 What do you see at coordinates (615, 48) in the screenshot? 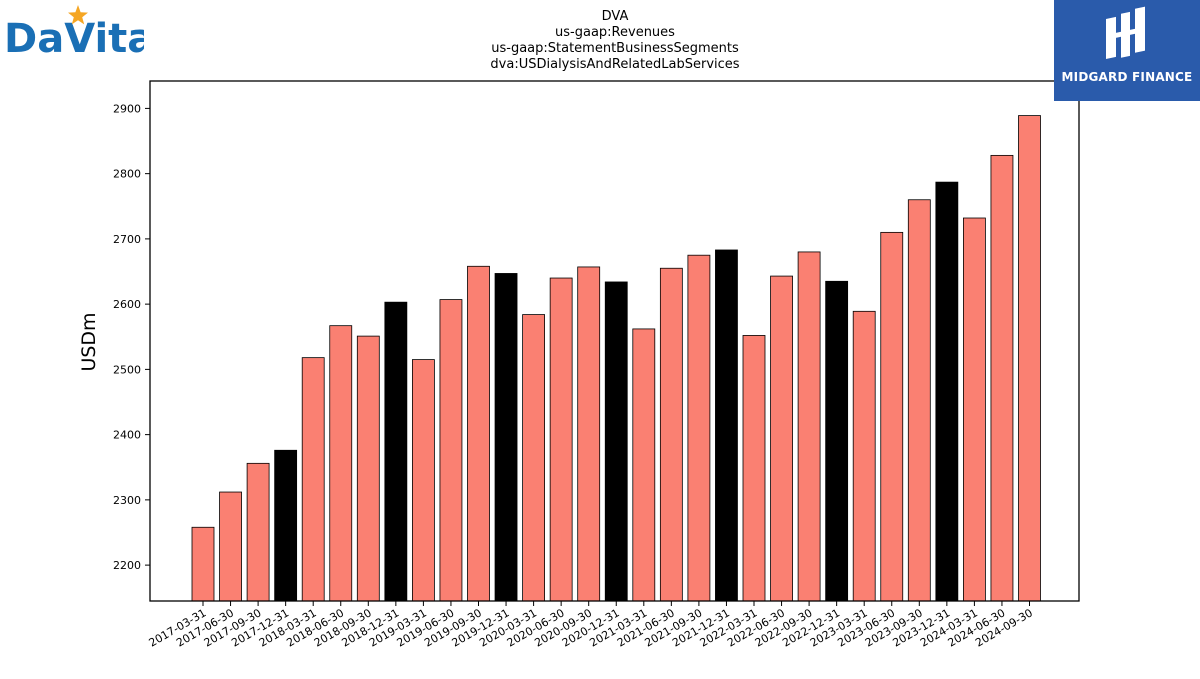
I see `chart-title-line-3: us-gaap:StatementBusinessSegments` at bounding box center [615, 48].